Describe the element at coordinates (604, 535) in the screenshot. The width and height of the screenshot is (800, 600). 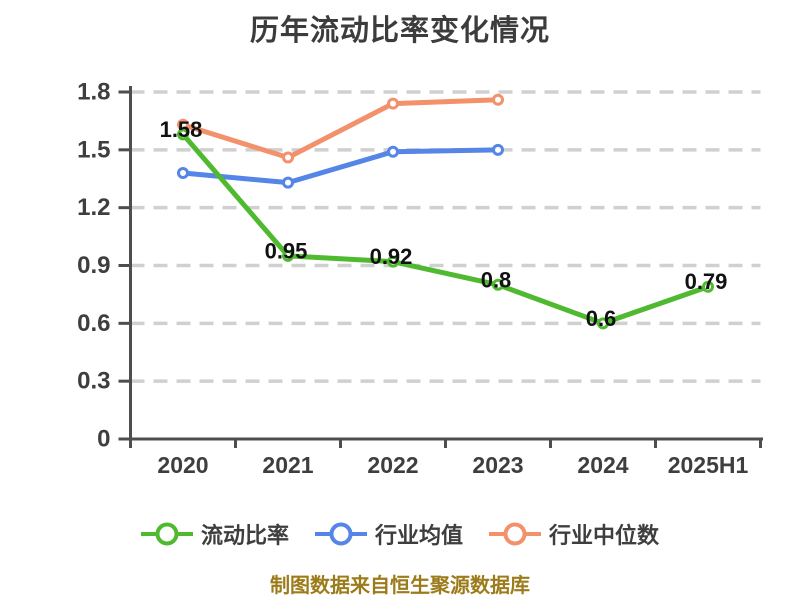
I see `legend-label: 行业中位数` at that location.